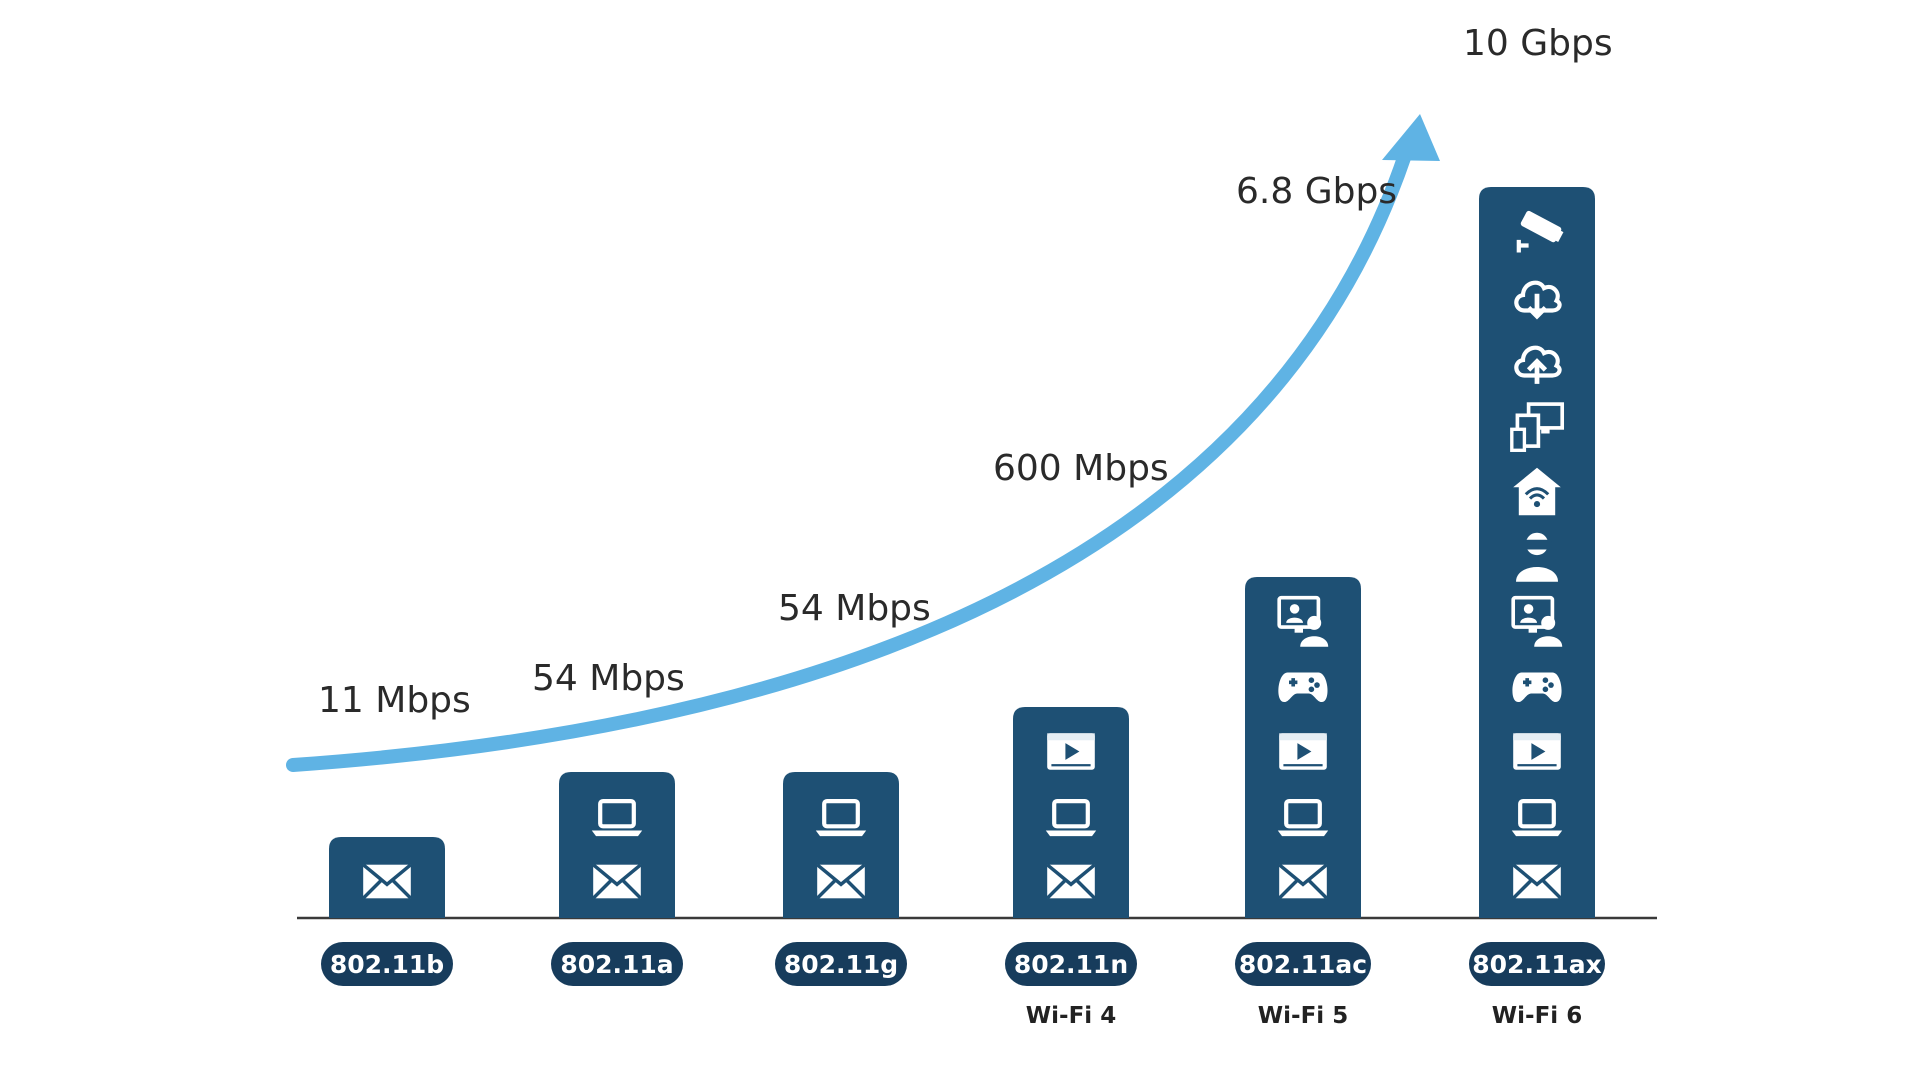 The height and width of the screenshot is (1084, 1920). I want to click on standard-label: 802.11ac, so click(1303, 964).